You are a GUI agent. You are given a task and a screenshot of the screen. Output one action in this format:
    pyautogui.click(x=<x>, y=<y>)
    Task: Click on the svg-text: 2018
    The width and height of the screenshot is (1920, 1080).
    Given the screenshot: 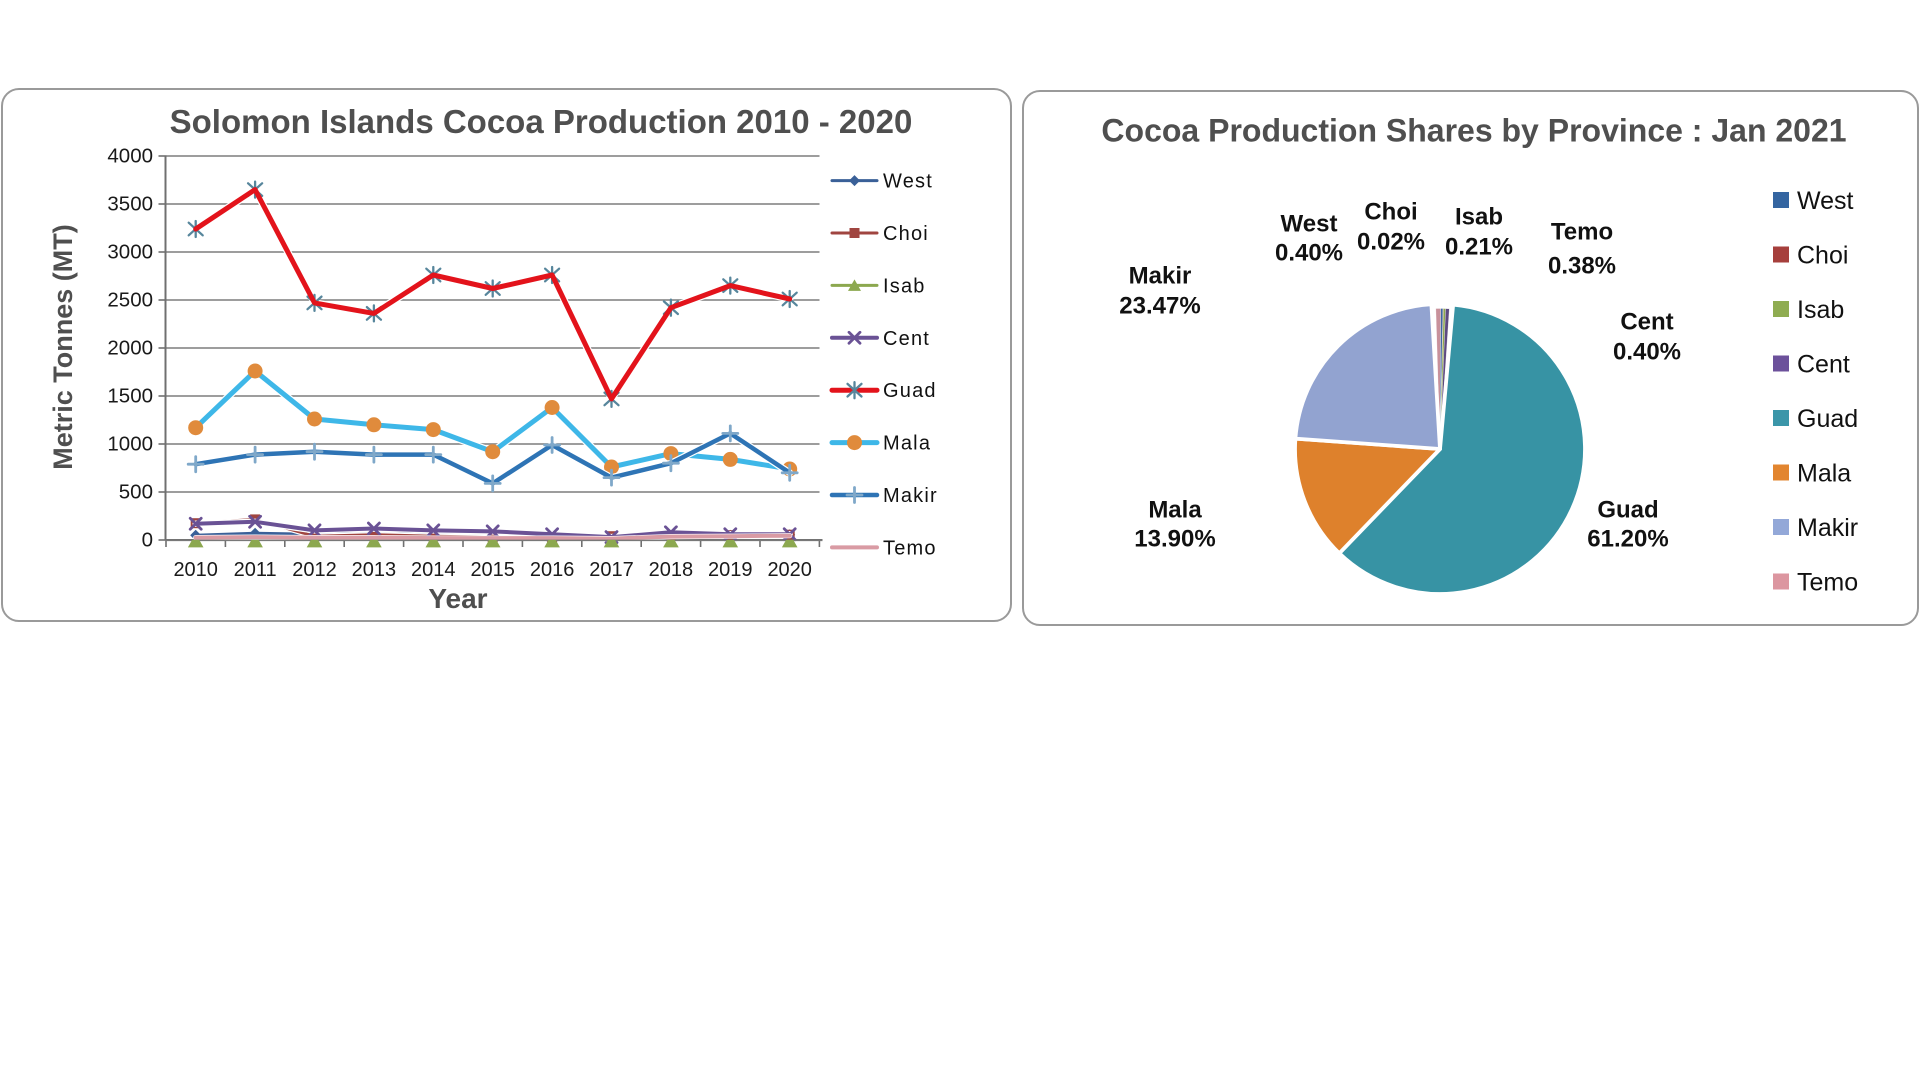 What is the action you would take?
    pyautogui.click(x=671, y=570)
    